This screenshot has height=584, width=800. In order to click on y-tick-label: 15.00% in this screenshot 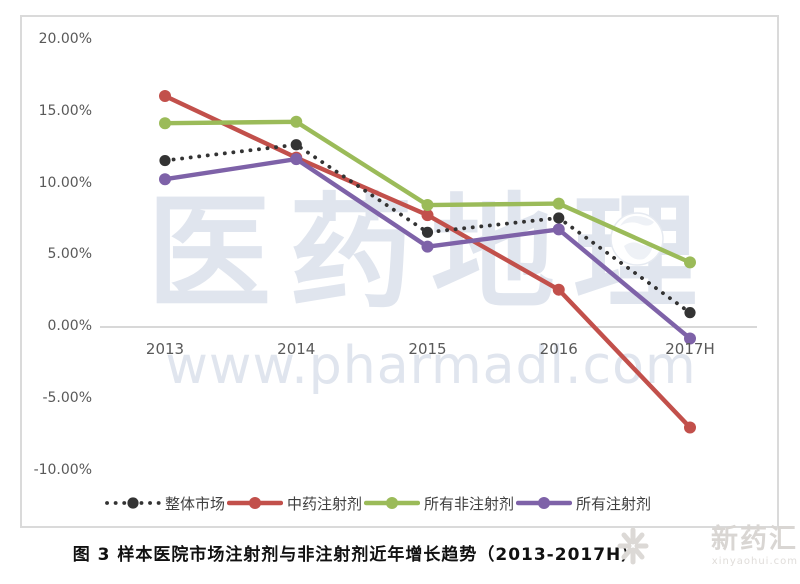, I will do `click(65, 110)`.